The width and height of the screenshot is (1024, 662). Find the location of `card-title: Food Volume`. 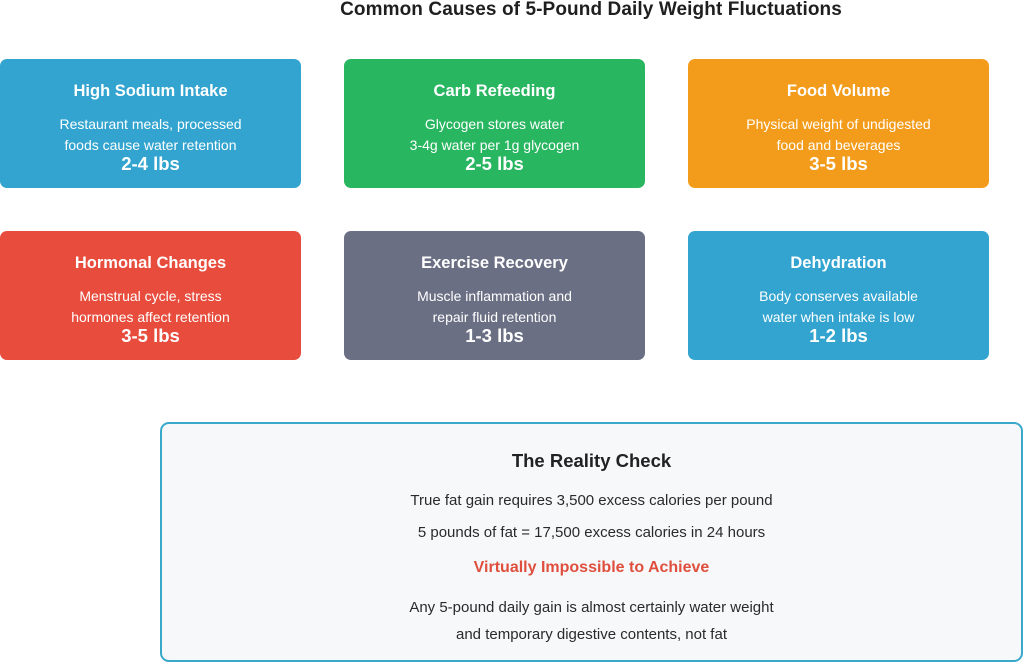

card-title: Food Volume is located at coordinates (838, 91).